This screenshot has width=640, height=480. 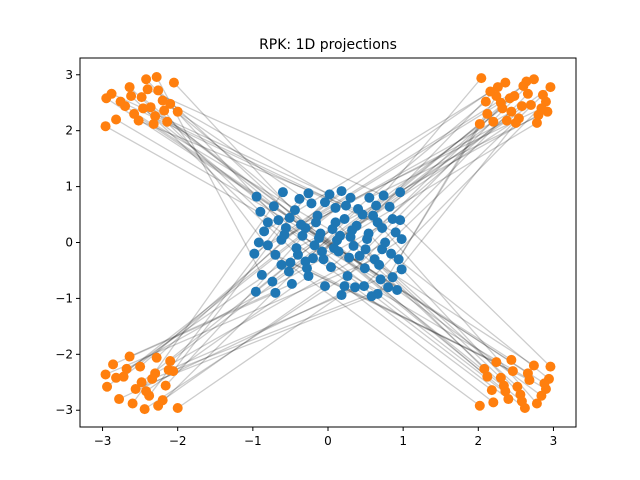 I want to click on x-tick-label: −1, so click(x=253, y=441).